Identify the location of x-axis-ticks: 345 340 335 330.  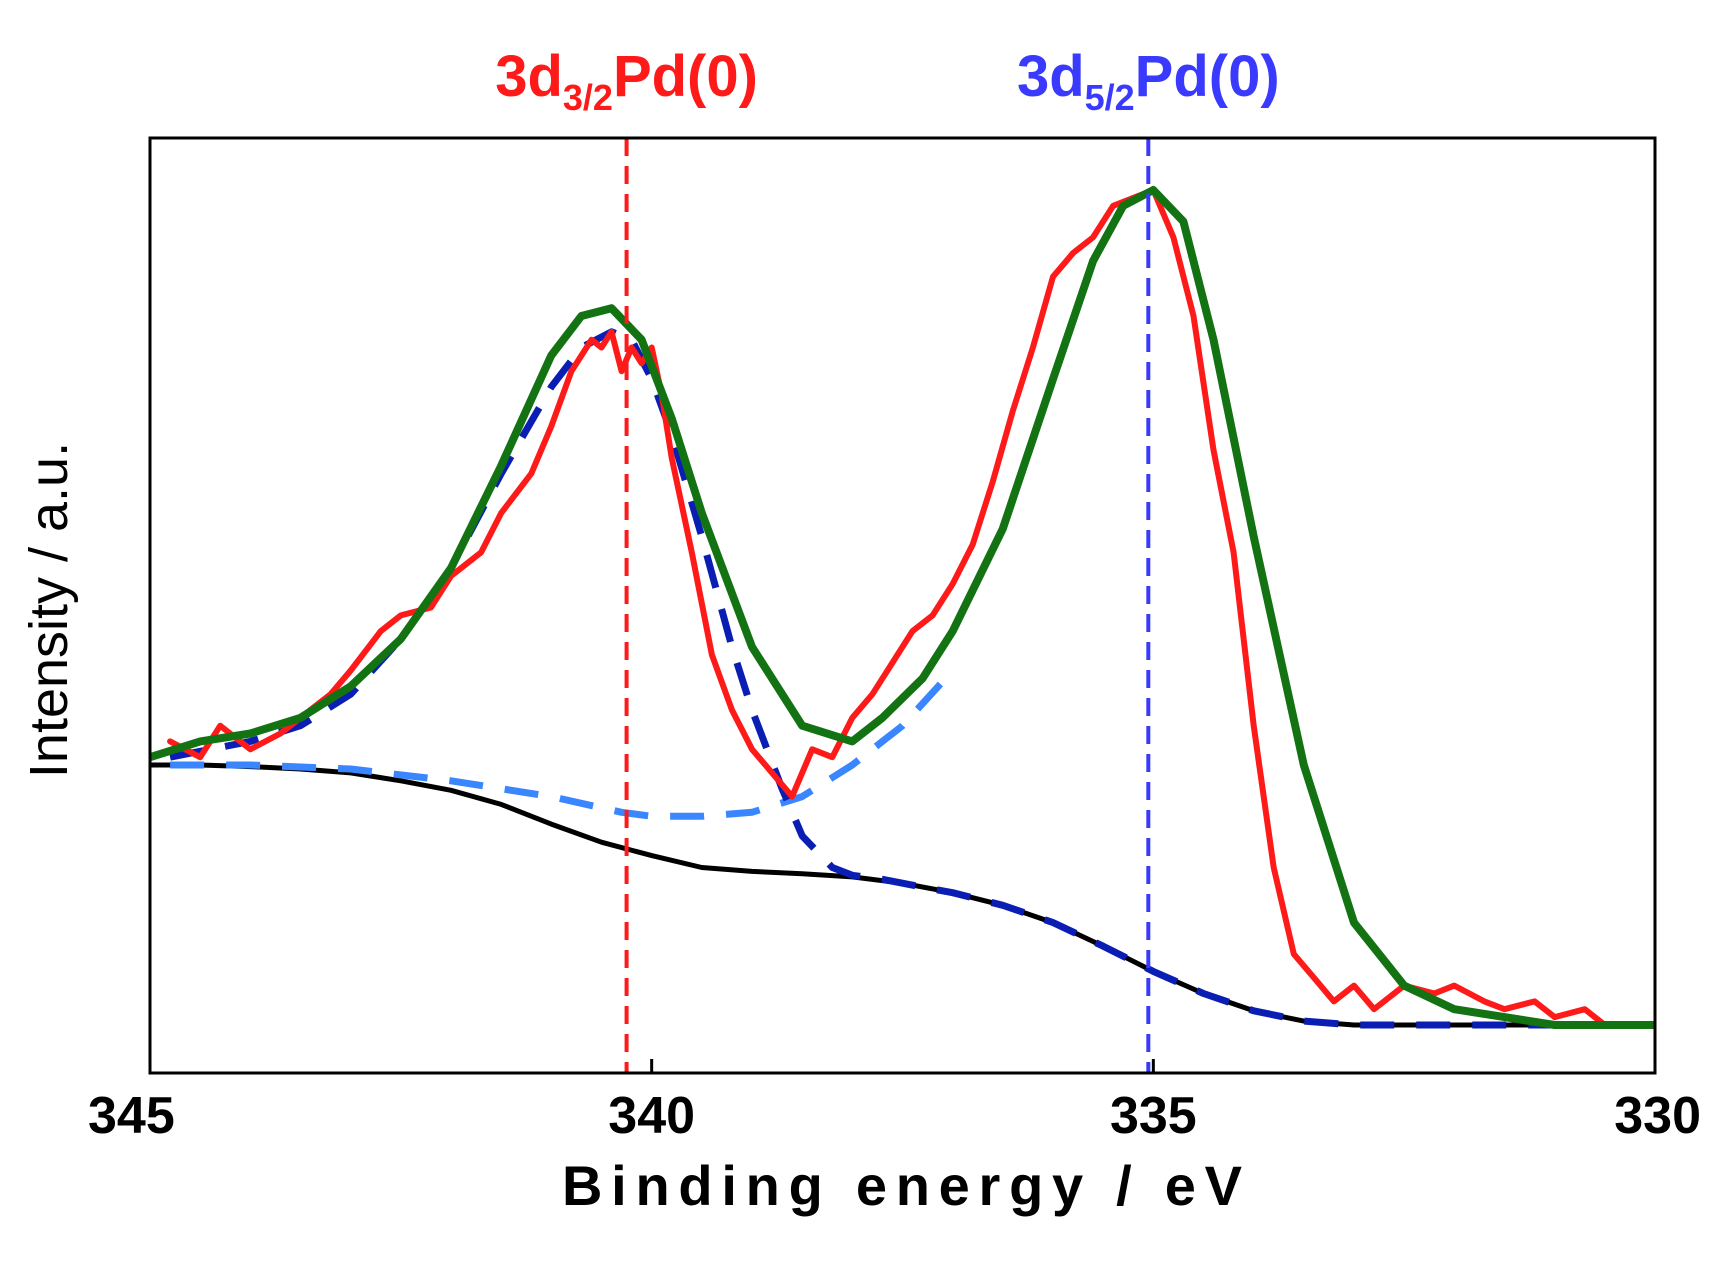
(894, 1102).